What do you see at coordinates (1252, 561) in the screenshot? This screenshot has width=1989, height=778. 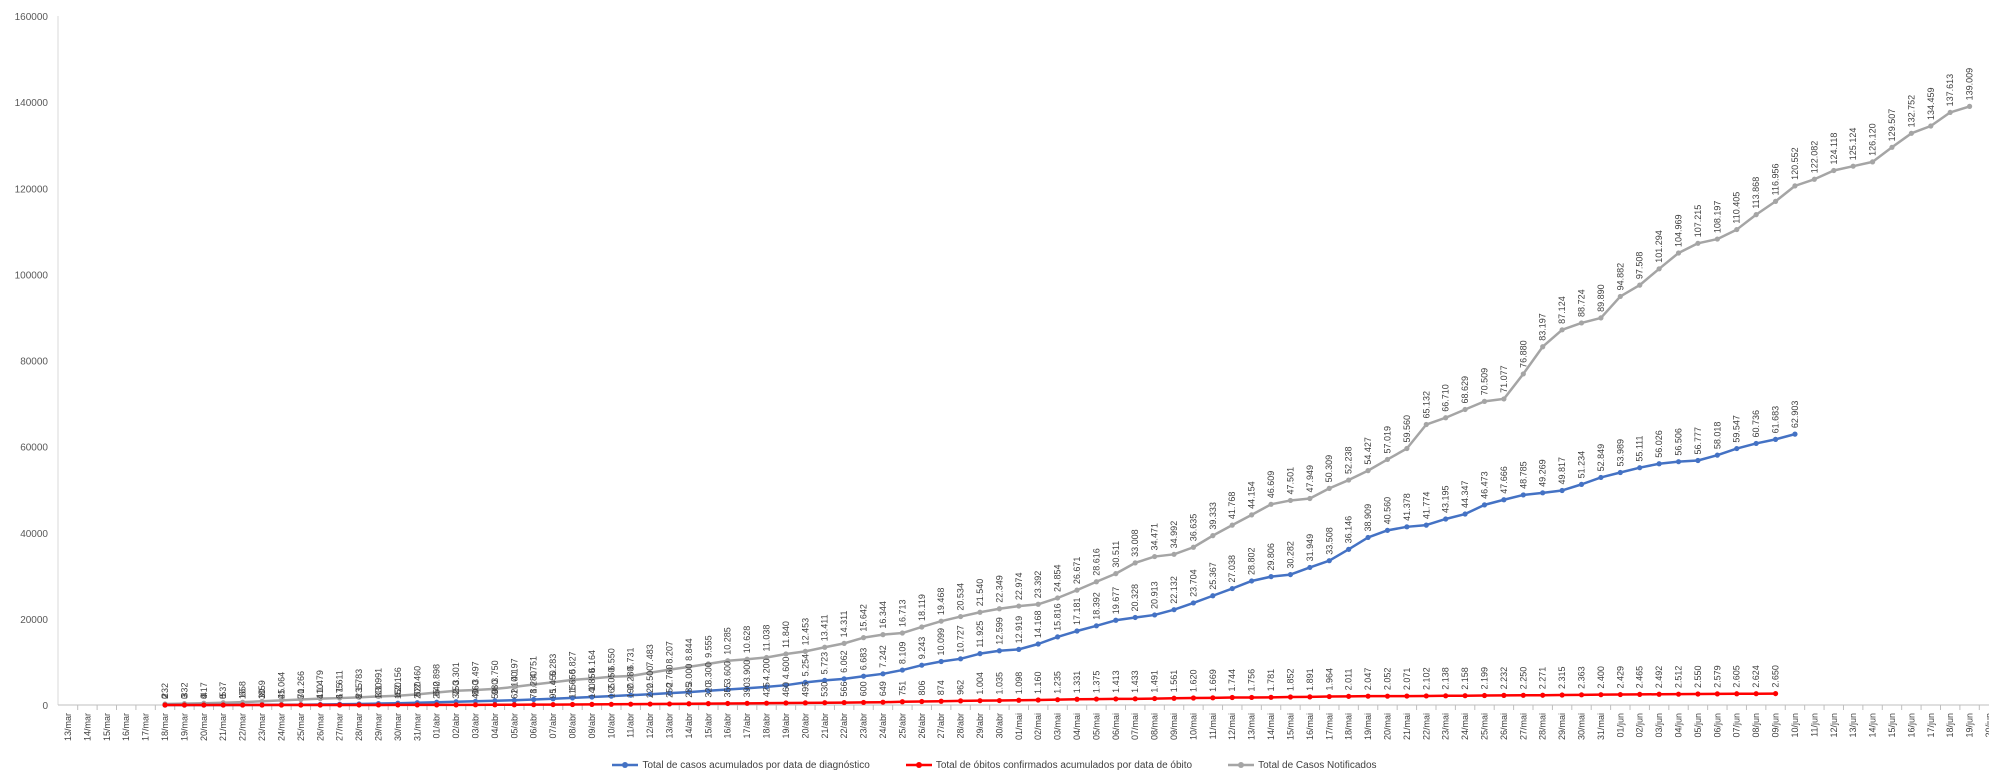 I see `data-label: 28.802` at bounding box center [1252, 561].